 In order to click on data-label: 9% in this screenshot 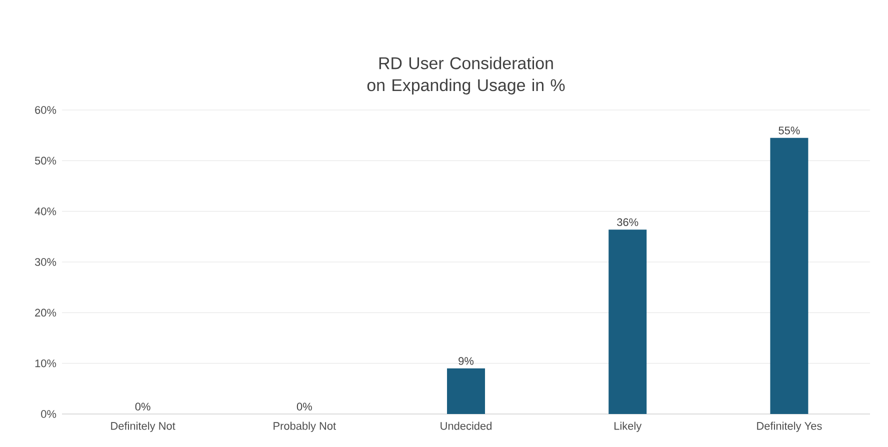, I will do `click(466, 361)`.